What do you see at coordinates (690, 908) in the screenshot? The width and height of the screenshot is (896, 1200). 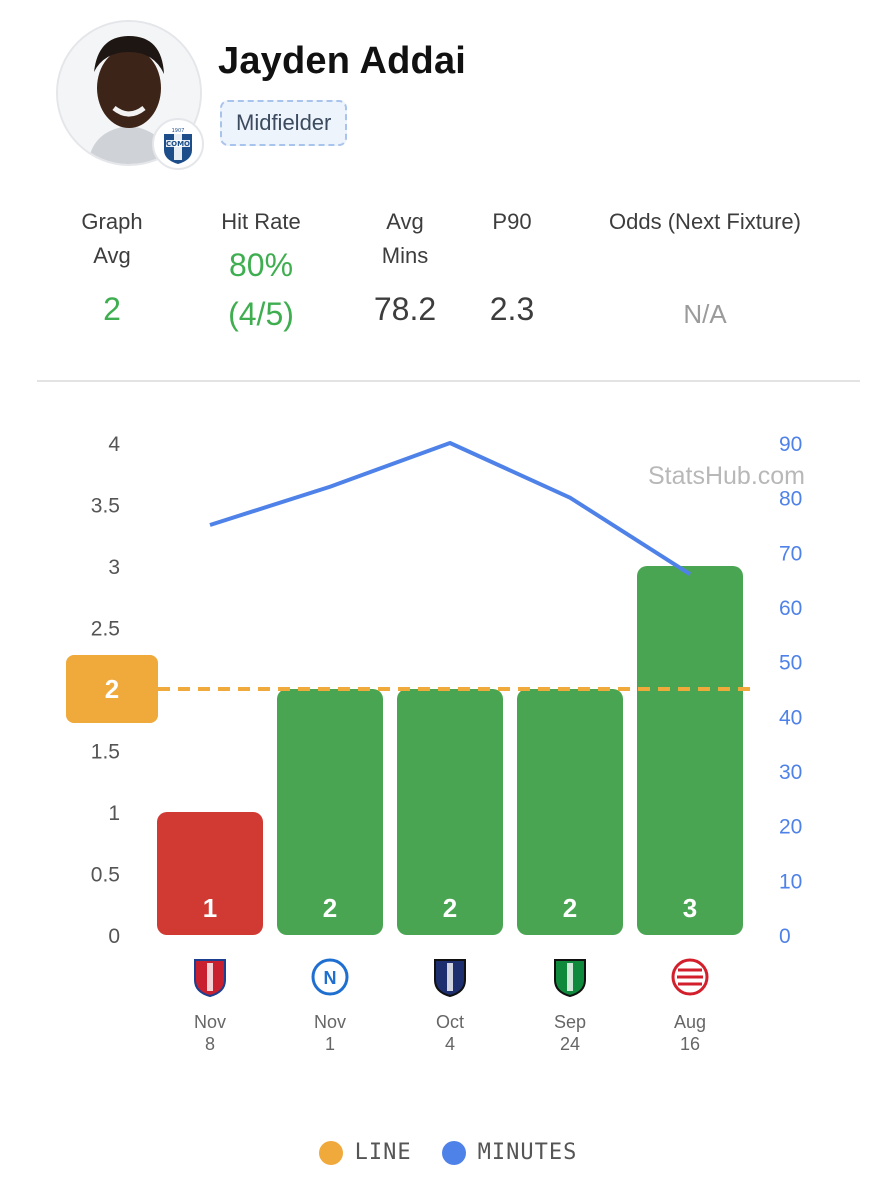 I see `bar-value-label: 3` at bounding box center [690, 908].